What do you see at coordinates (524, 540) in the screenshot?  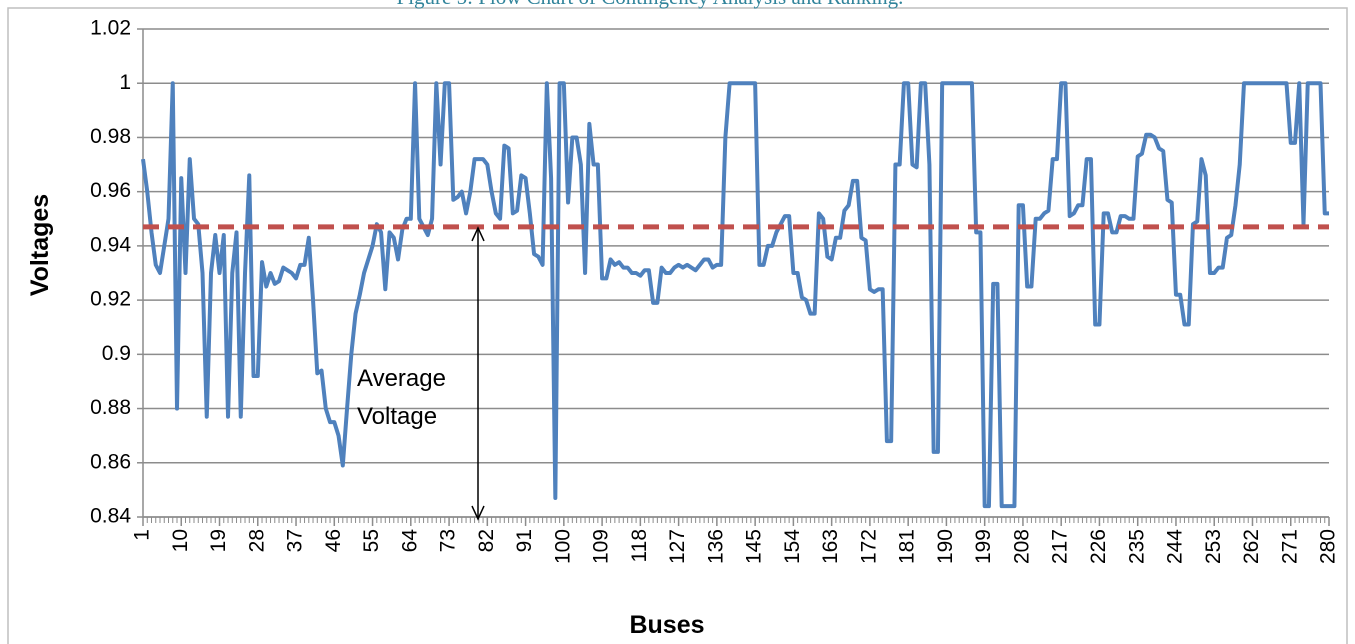 I see `x-tick-label: 91` at bounding box center [524, 540].